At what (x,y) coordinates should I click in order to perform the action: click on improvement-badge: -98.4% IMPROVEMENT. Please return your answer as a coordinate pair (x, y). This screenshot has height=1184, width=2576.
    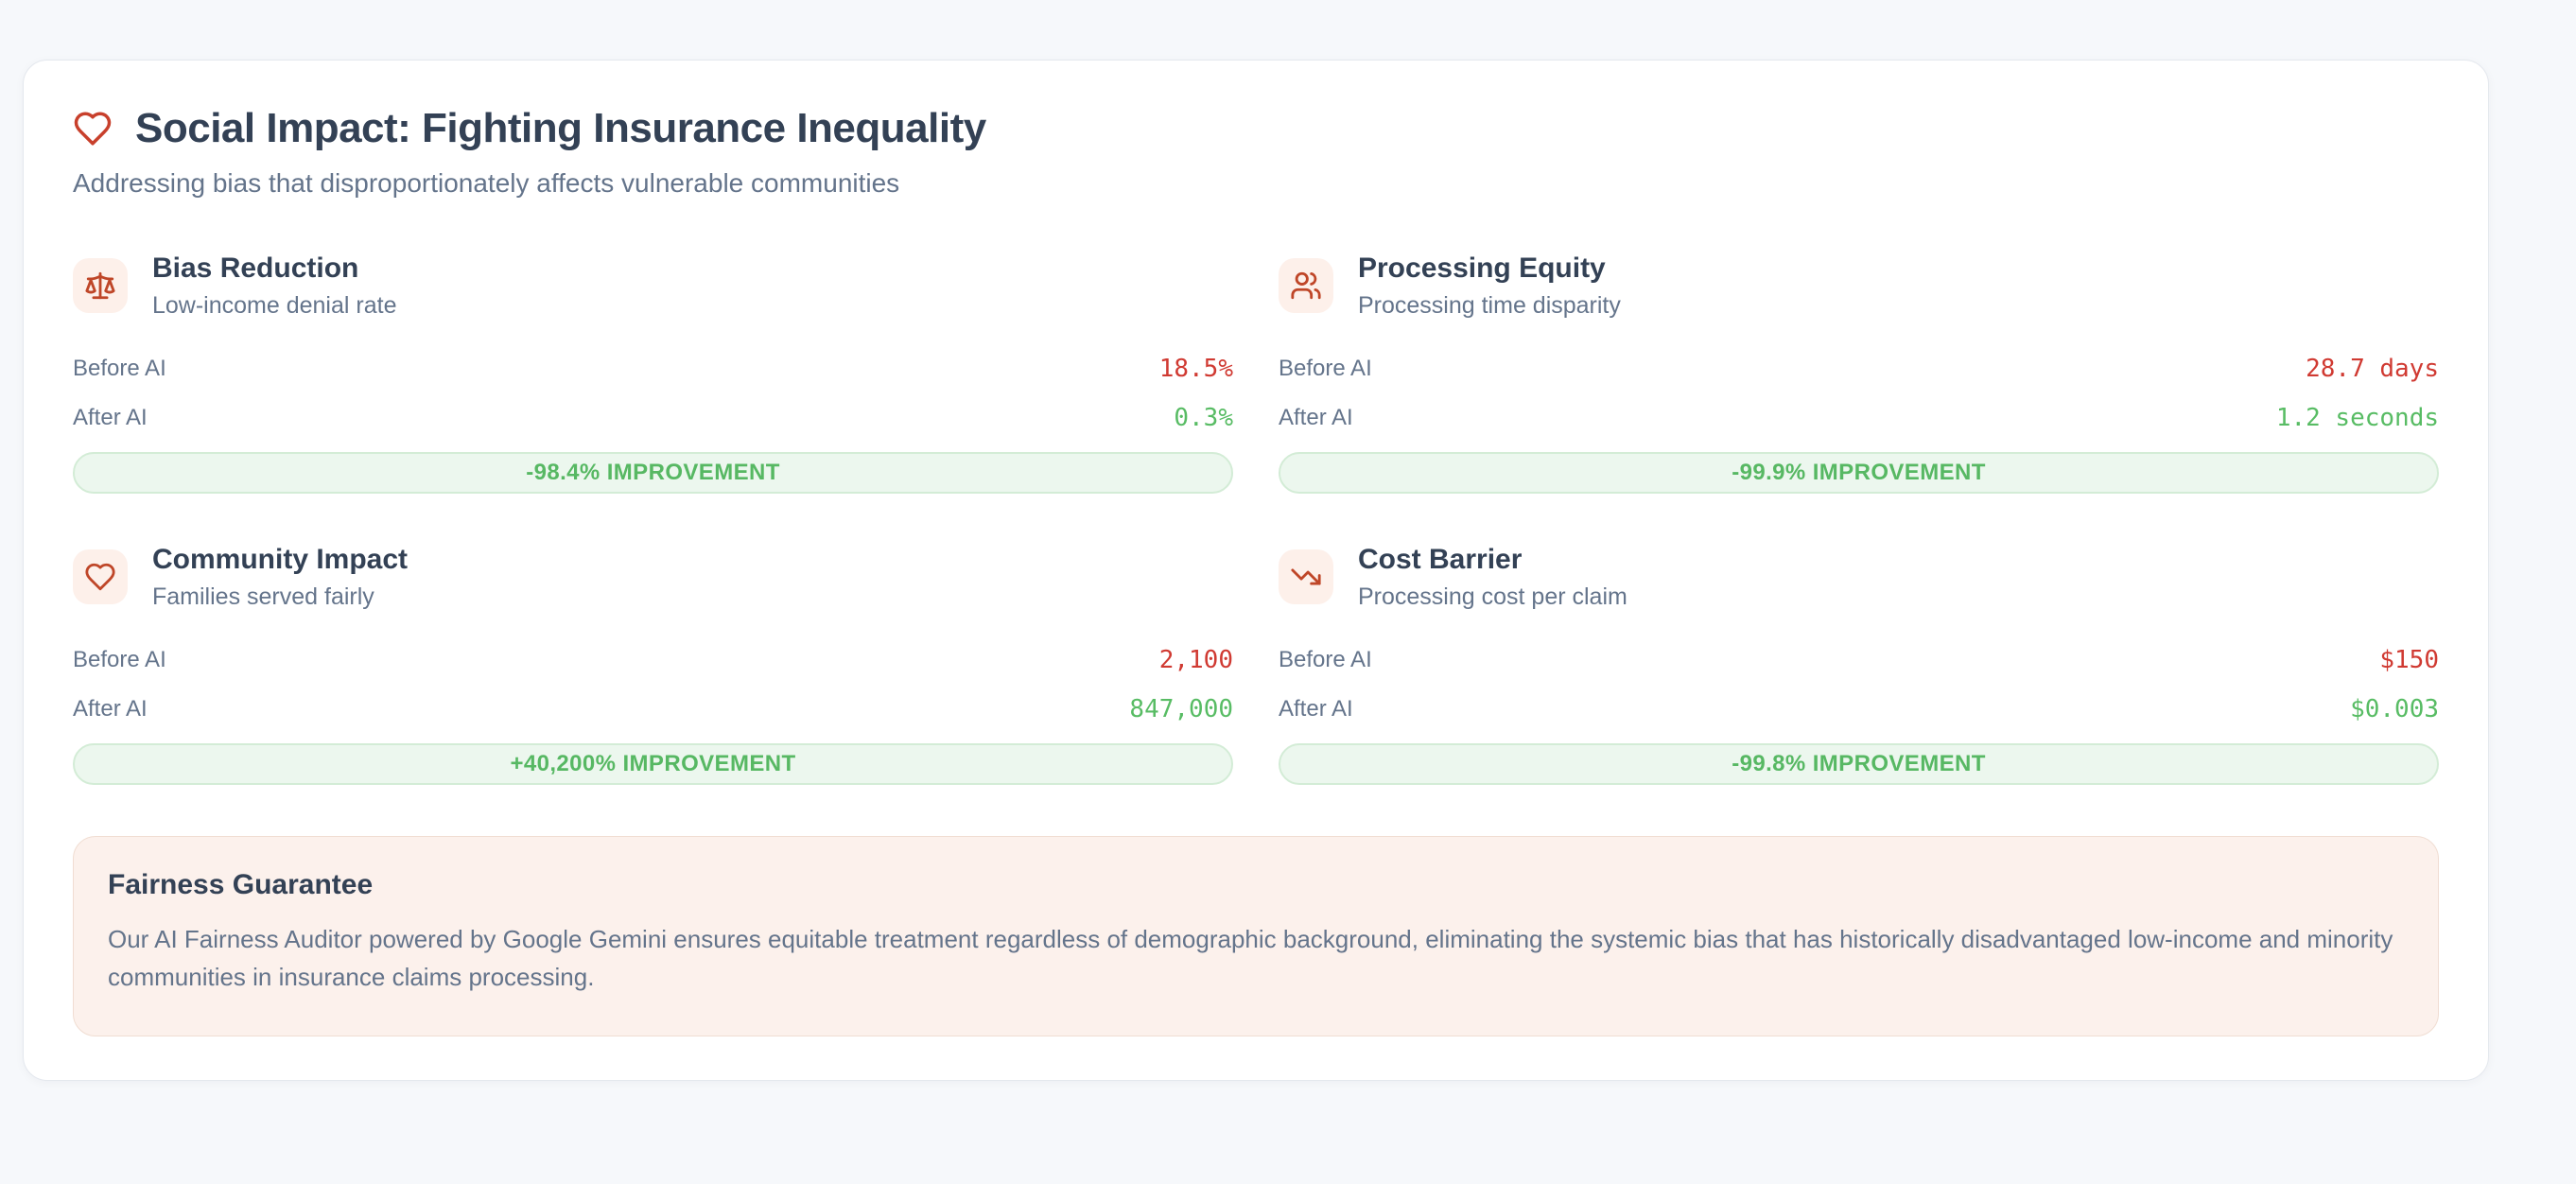
    Looking at the image, I should click on (653, 473).